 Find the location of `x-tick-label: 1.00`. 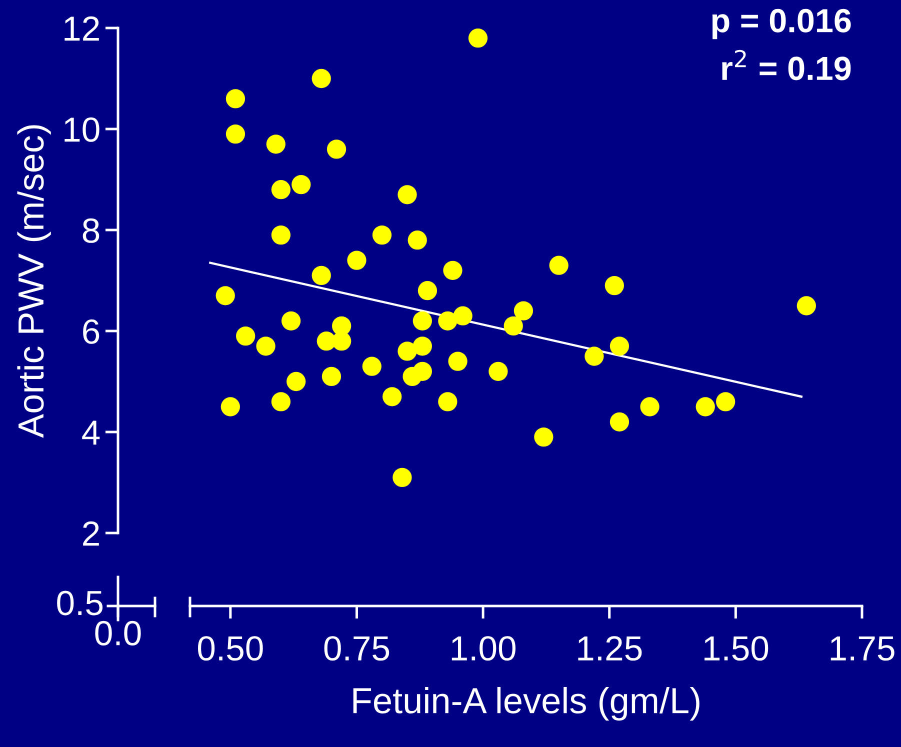

x-tick-label: 1.00 is located at coordinates (484, 648).